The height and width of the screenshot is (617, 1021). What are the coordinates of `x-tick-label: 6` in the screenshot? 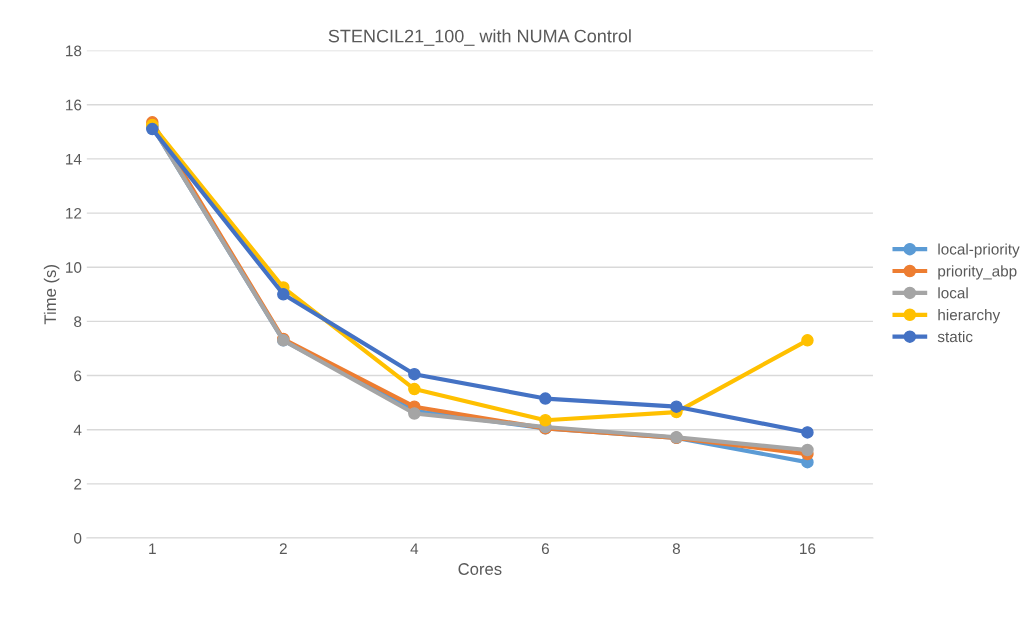 It's located at (545, 549).